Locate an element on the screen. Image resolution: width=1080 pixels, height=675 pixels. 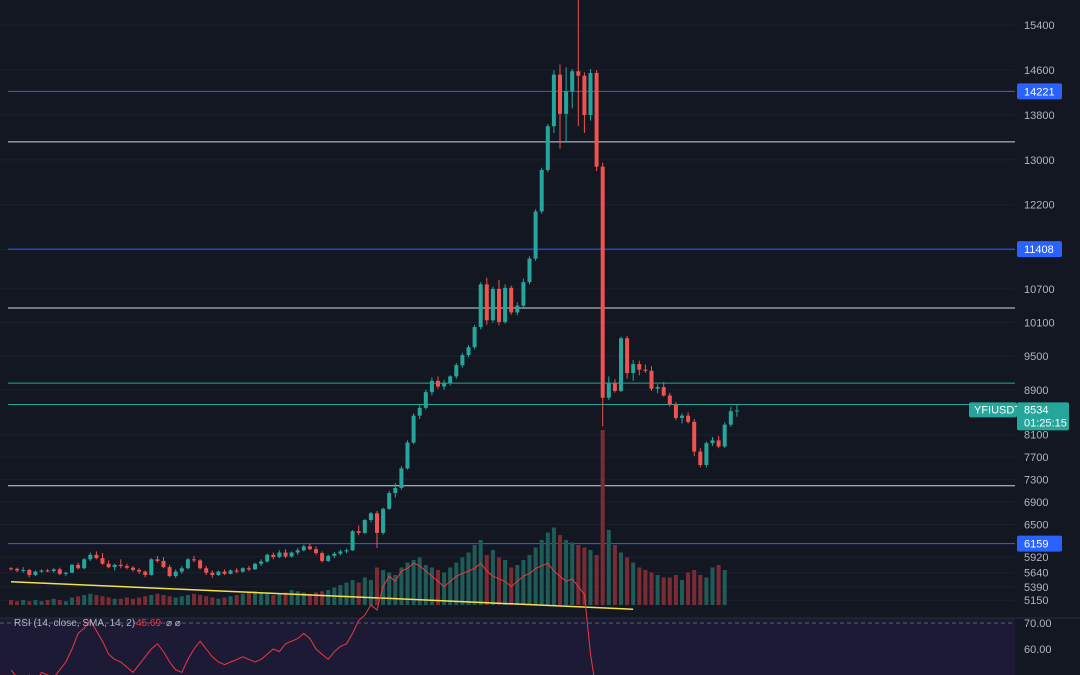
level-badge-label: 14221 is located at coordinates (1039, 92).